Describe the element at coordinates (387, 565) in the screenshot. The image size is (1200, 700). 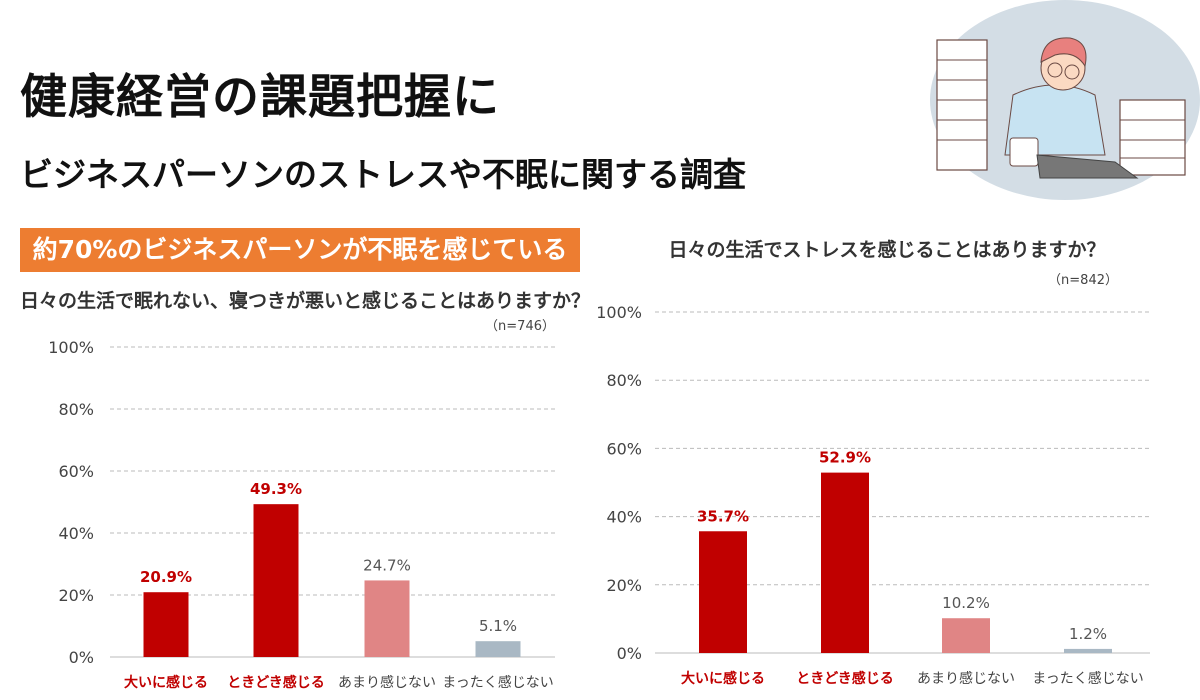
I see `data-label: 24.7%` at that location.